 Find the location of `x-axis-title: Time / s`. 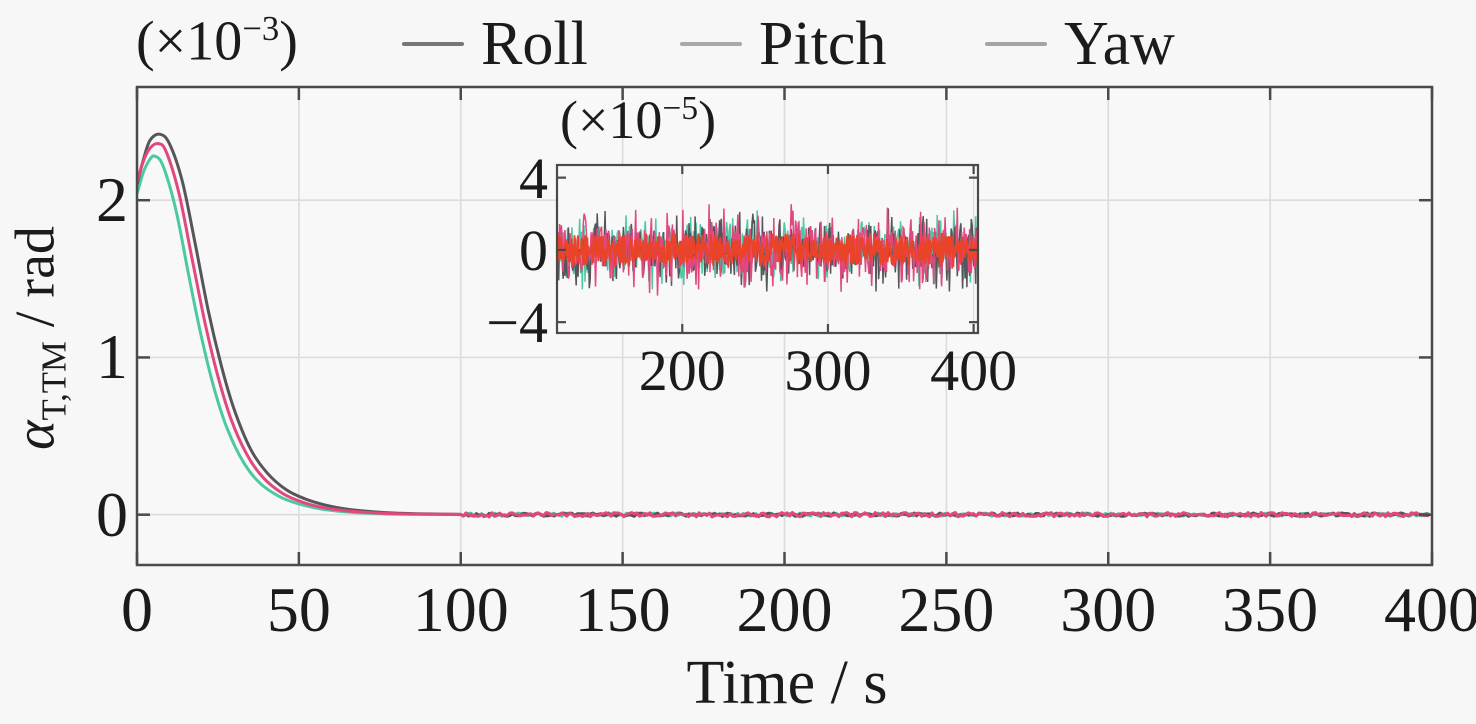

x-axis-title: Time / s is located at coordinates (787, 683).